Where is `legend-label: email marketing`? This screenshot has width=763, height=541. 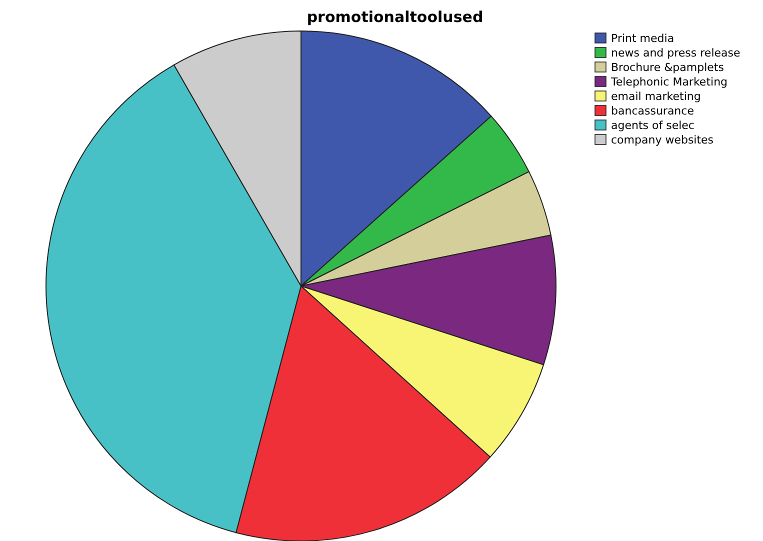 legend-label: email marketing is located at coordinates (656, 96).